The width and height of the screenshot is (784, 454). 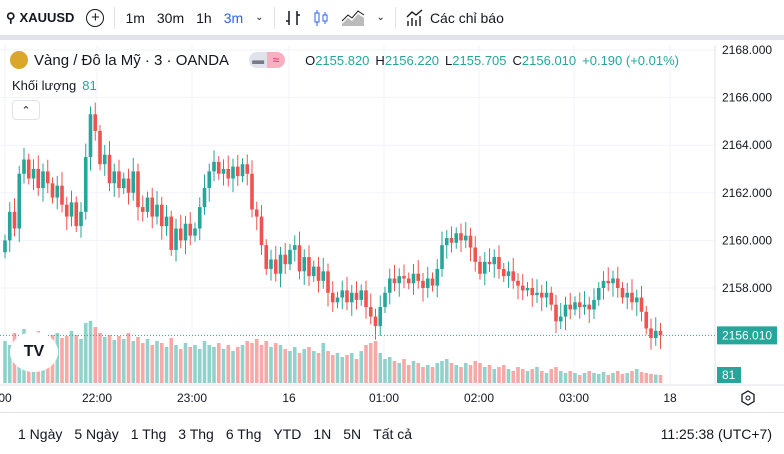 I want to click on range-1y: 1N, so click(x=322, y=433).